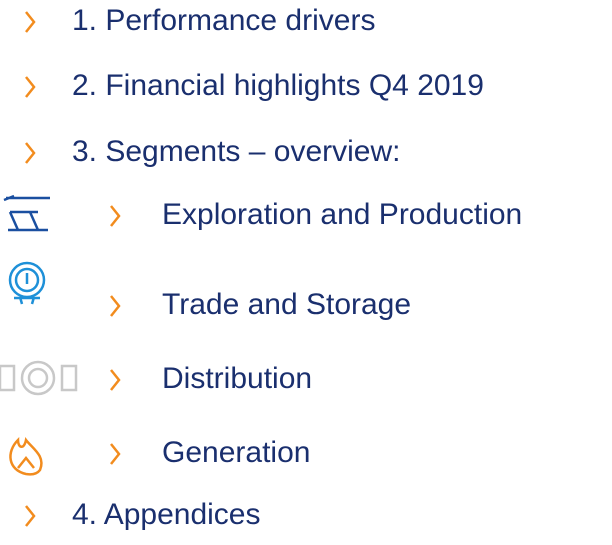 The image size is (612, 545). Describe the element at coordinates (26, 456) in the screenshot. I see `flame-icon` at that location.